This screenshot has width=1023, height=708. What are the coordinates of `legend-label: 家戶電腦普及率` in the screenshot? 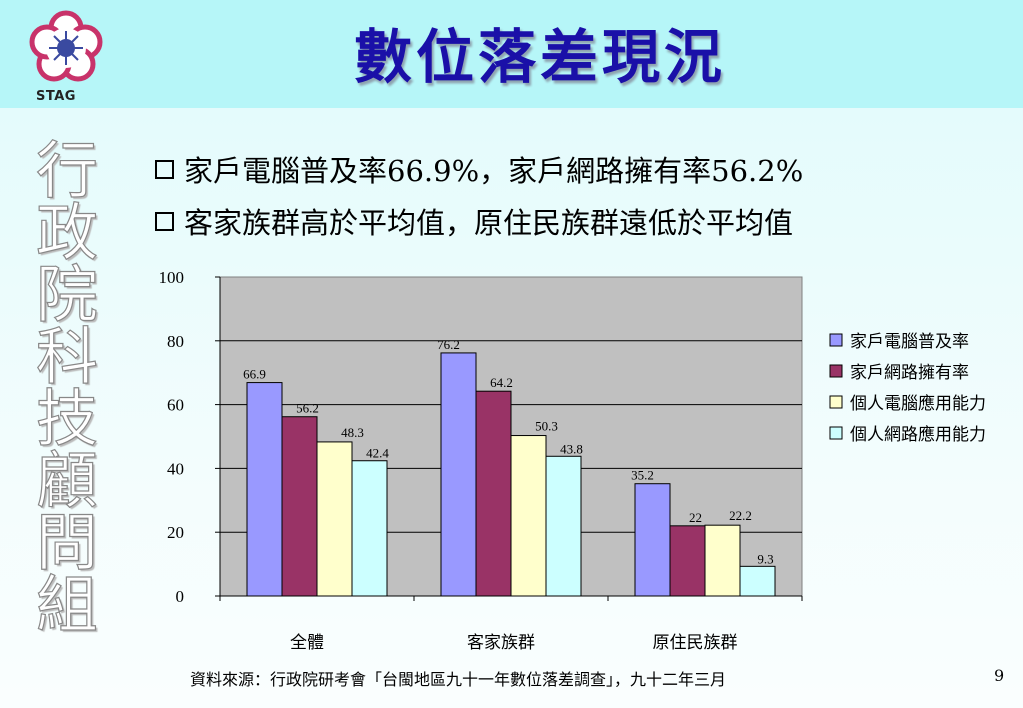 It's located at (909, 341).